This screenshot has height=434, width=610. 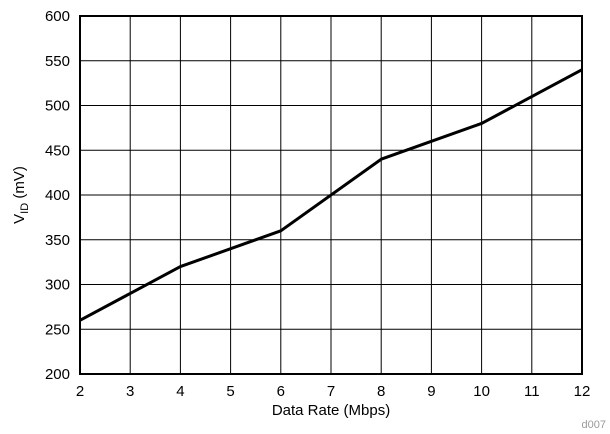 What do you see at coordinates (57, 285) in the screenshot?
I see `y-tick-label: 300` at bounding box center [57, 285].